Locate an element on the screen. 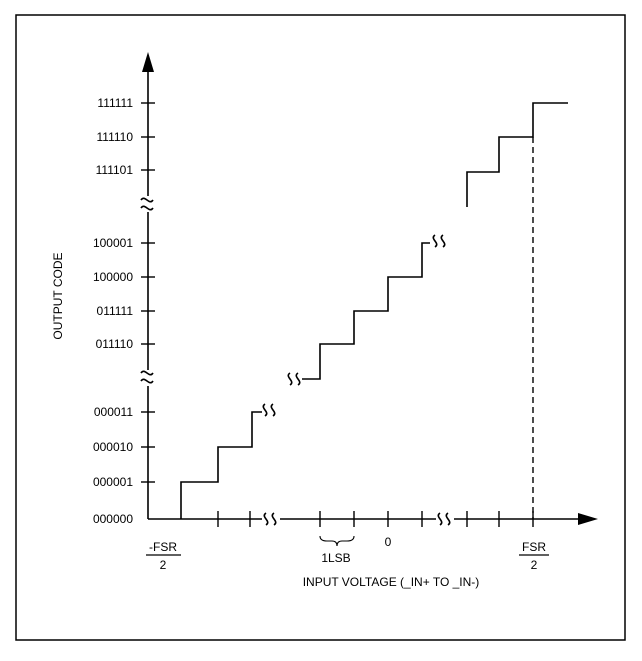 Image resolution: width=642 pixels, height=661 pixels. y-axis-title: OUTPUT CODE is located at coordinates (58, 295).